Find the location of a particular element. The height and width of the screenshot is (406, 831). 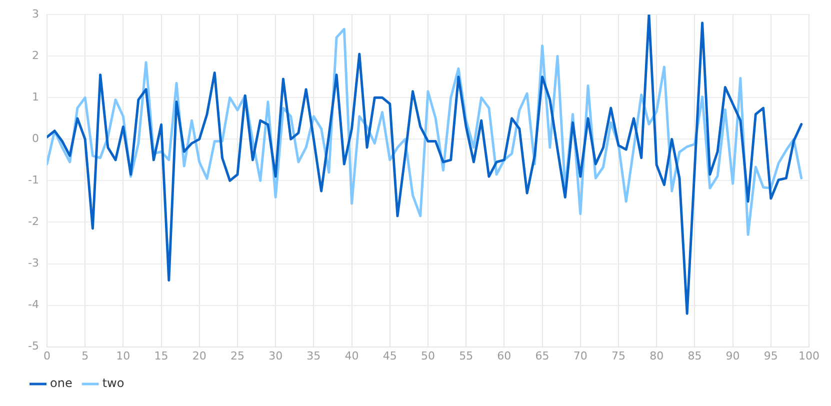

x-tick-label: 30 is located at coordinates (275, 355).